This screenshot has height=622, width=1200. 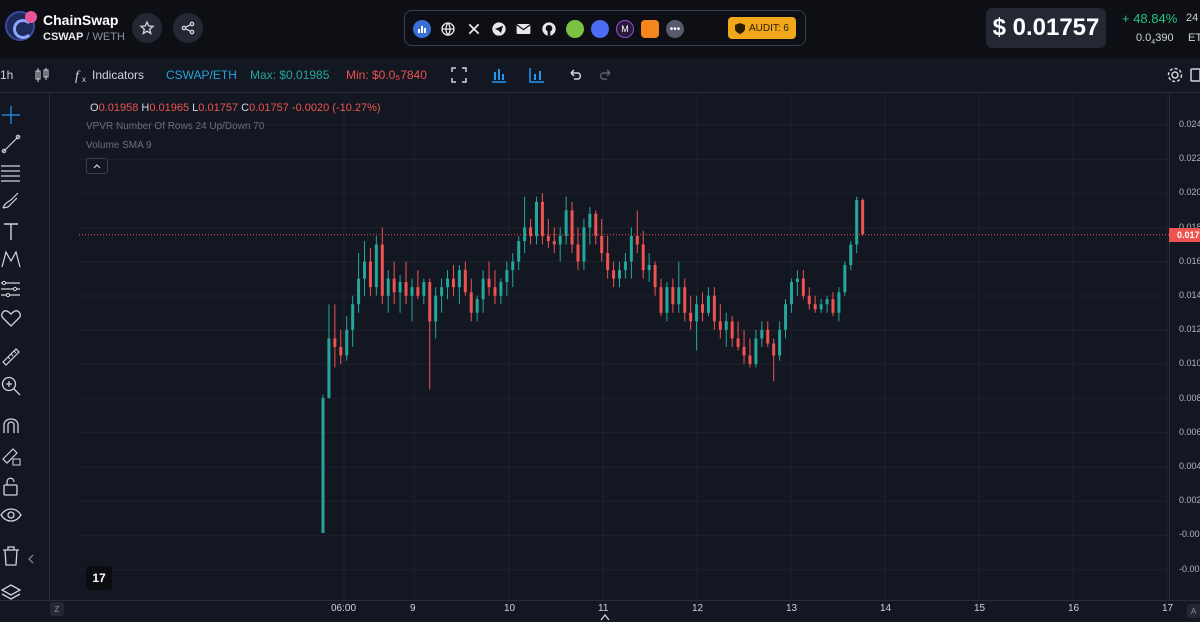 What do you see at coordinates (11, 201) in the screenshot?
I see `brush-icon` at bounding box center [11, 201].